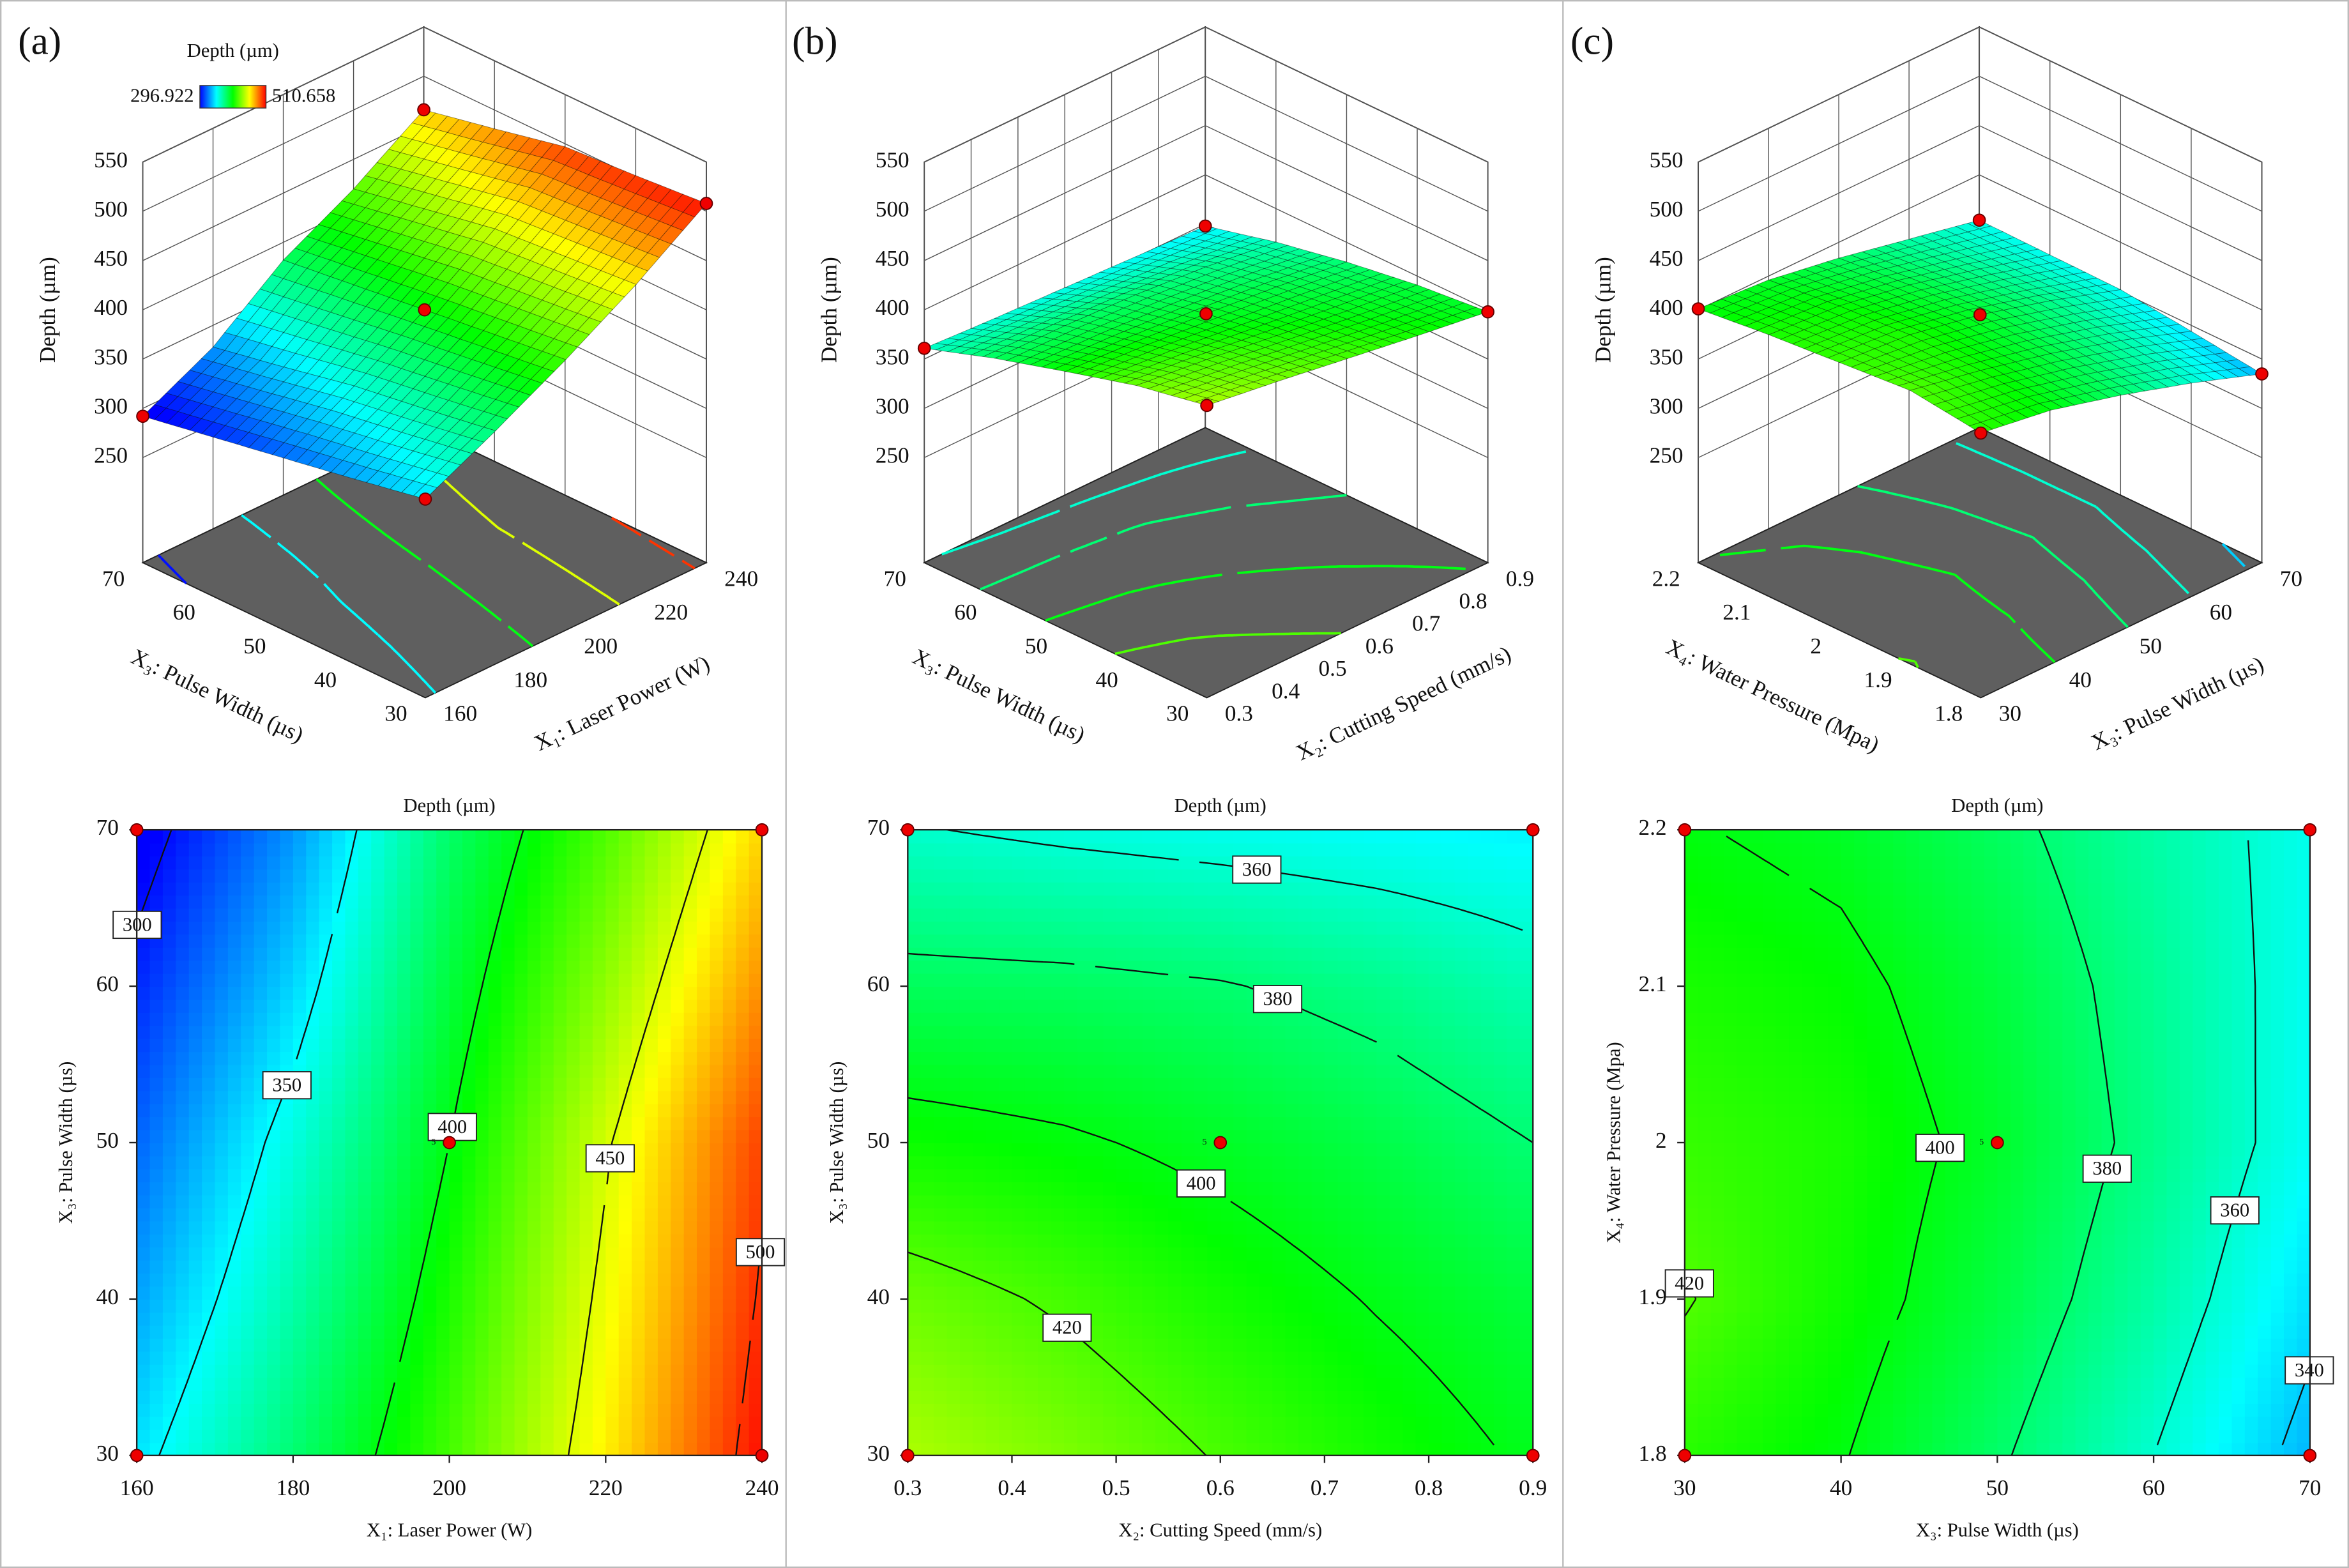 The image size is (2349, 1568). I want to click on y-tick-label: 50, so click(107, 1140).